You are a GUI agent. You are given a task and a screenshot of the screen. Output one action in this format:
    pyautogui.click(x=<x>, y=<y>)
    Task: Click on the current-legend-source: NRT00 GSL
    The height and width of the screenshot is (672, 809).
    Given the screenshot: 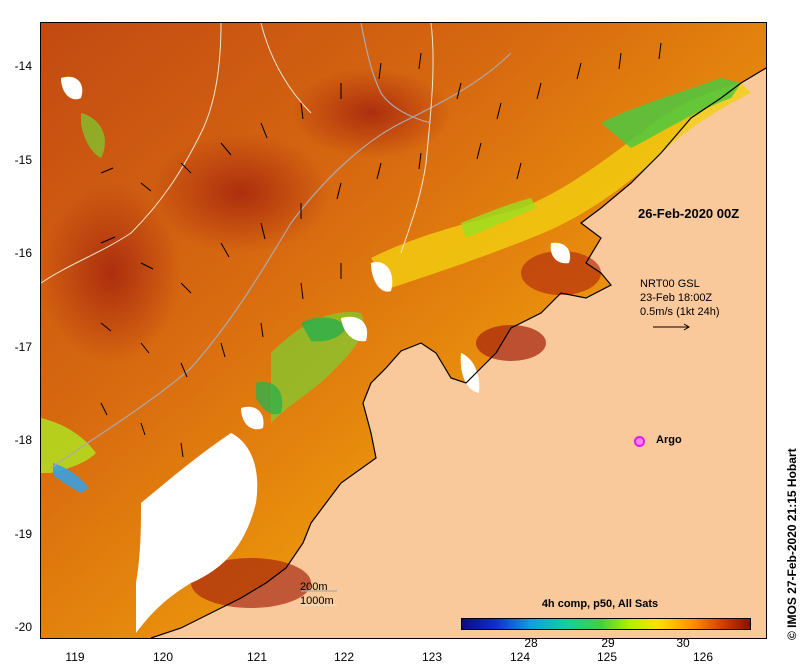 What is the action you would take?
    pyautogui.click(x=670, y=284)
    